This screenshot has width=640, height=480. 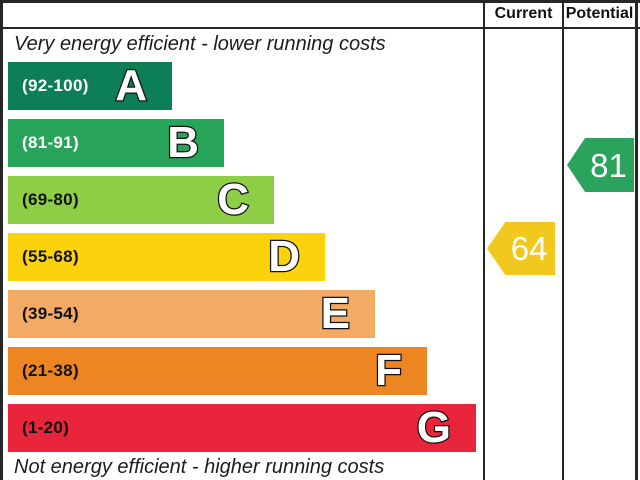 What do you see at coordinates (636, 240) in the screenshot?
I see `outer-border-right` at bounding box center [636, 240].